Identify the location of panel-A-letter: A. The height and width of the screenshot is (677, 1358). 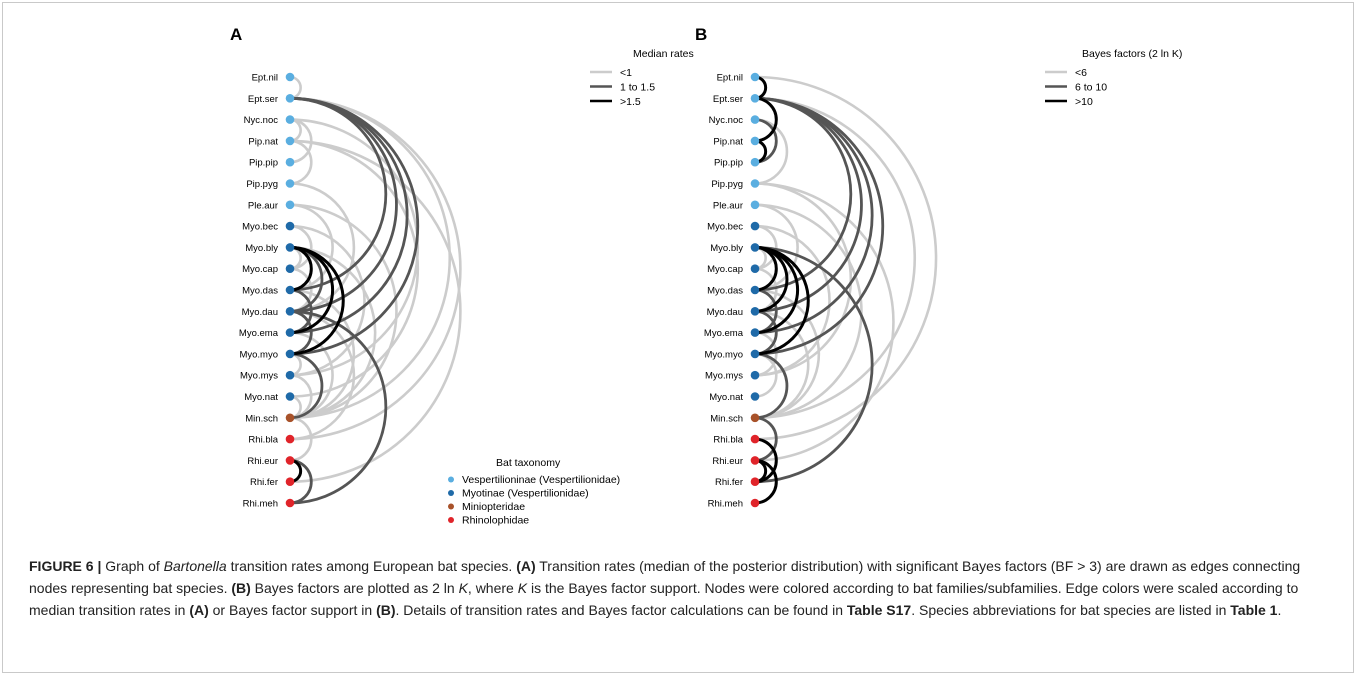
(236, 34).